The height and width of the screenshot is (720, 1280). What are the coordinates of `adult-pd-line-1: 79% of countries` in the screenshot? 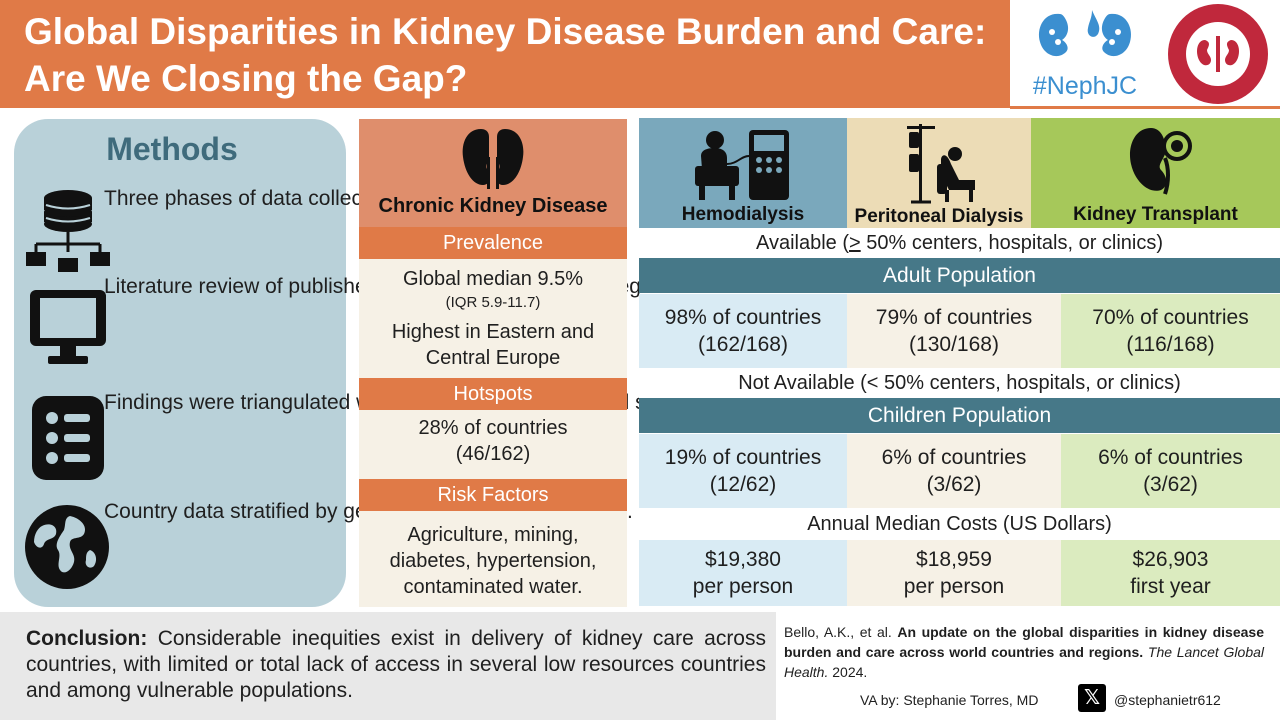 It's located at (954, 317).